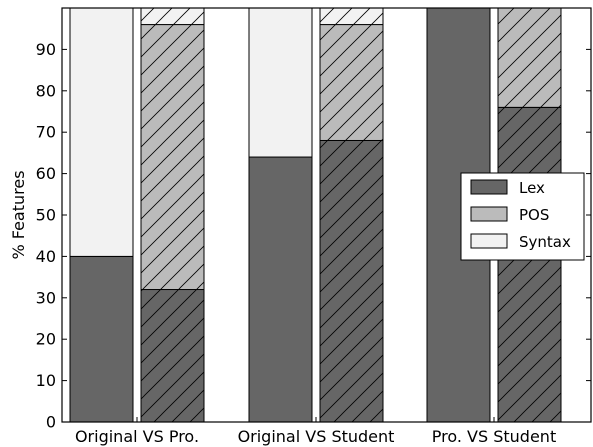 Image resolution: width=593 pixels, height=447 pixels. I want to click on bar-original-vs-pro-plain-lex, so click(101, 339).